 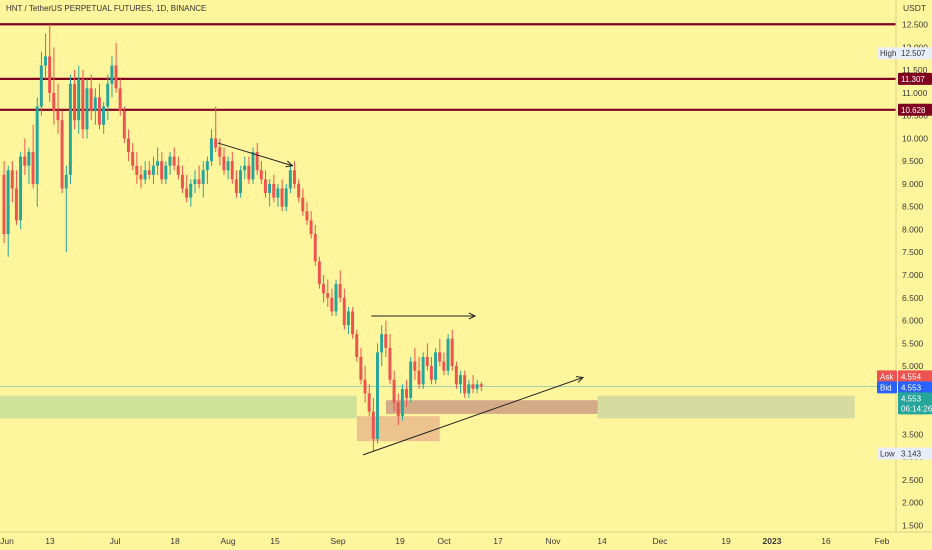 I want to click on bid-tag: Bid 4.553, so click(x=904, y=387).